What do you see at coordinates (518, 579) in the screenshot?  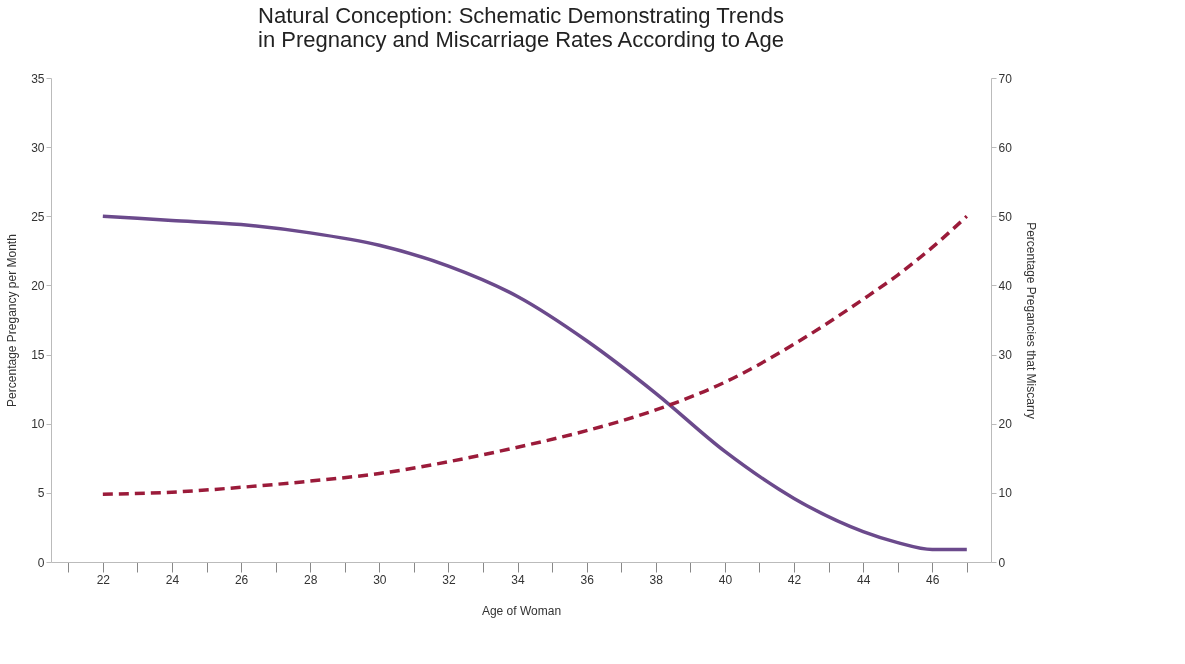 I see `x-tick-label: 34` at bounding box center [518, 579].